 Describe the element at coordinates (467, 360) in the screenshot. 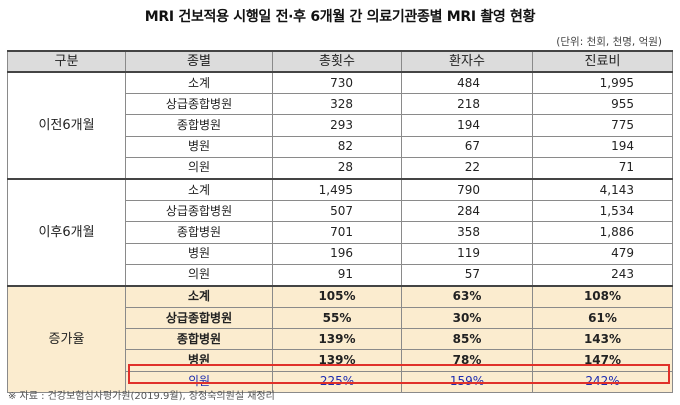

I see `row-patients: 78%` at that location.